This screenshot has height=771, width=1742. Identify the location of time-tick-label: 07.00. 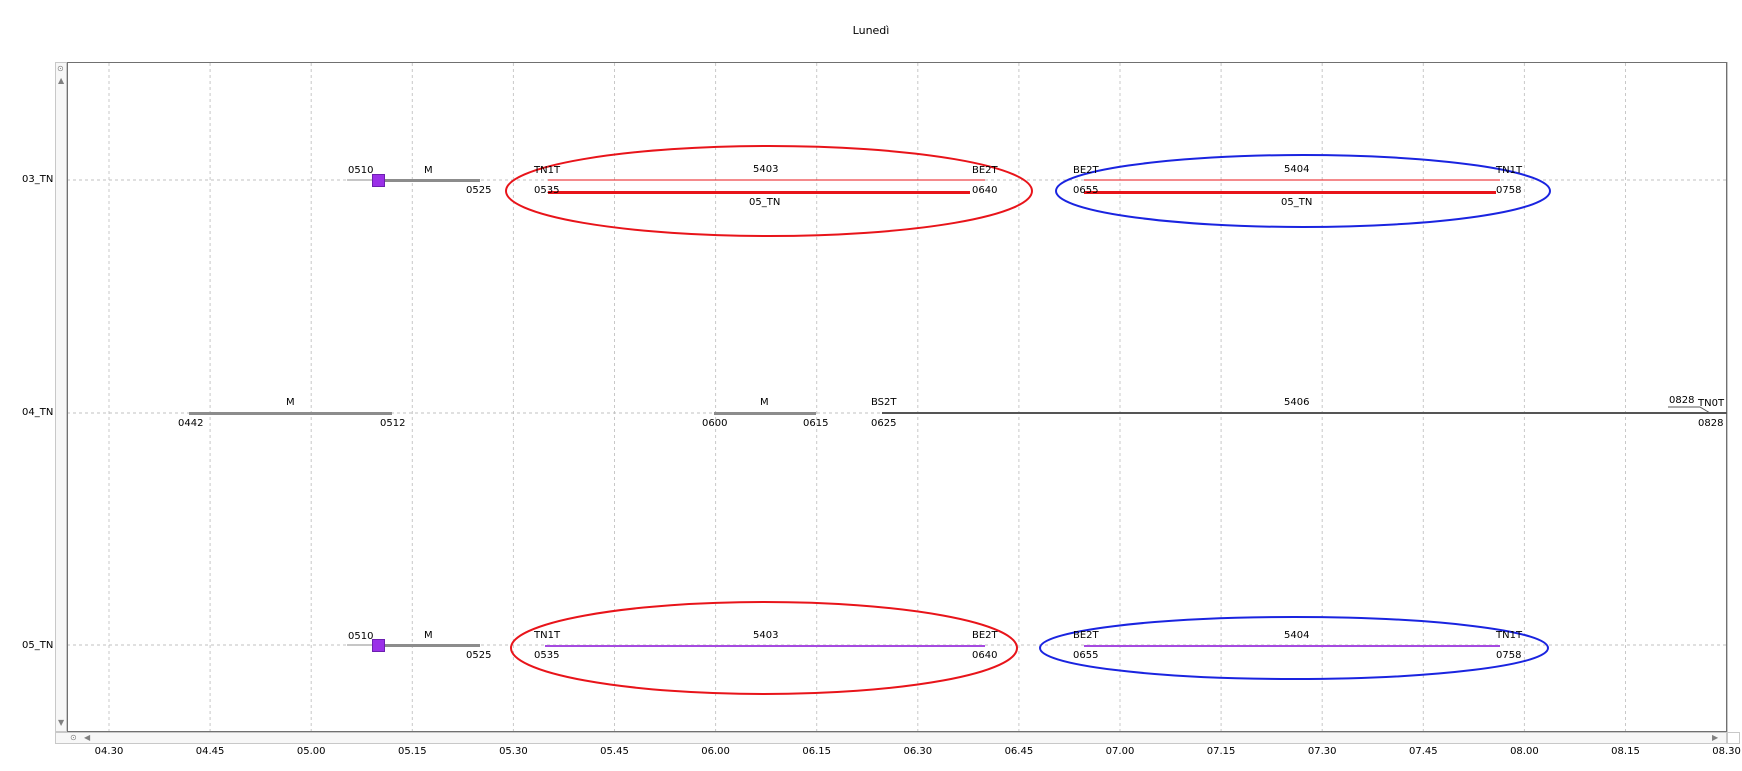
(1120, 751).